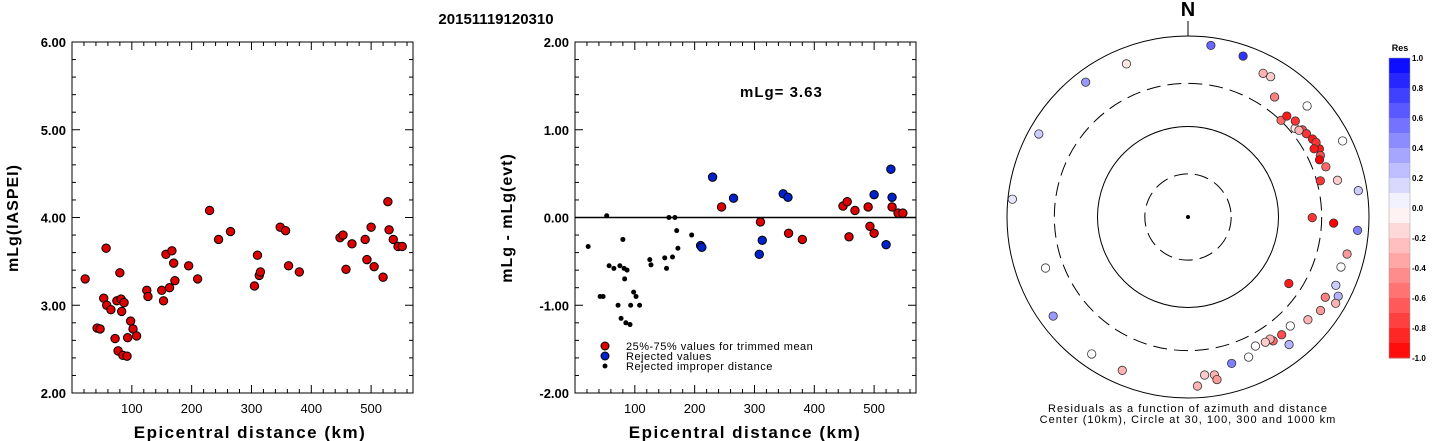 The image size is (1437, 441). I want to click on chart-2-annotation: mLg= 3.63, so click(781, 92).